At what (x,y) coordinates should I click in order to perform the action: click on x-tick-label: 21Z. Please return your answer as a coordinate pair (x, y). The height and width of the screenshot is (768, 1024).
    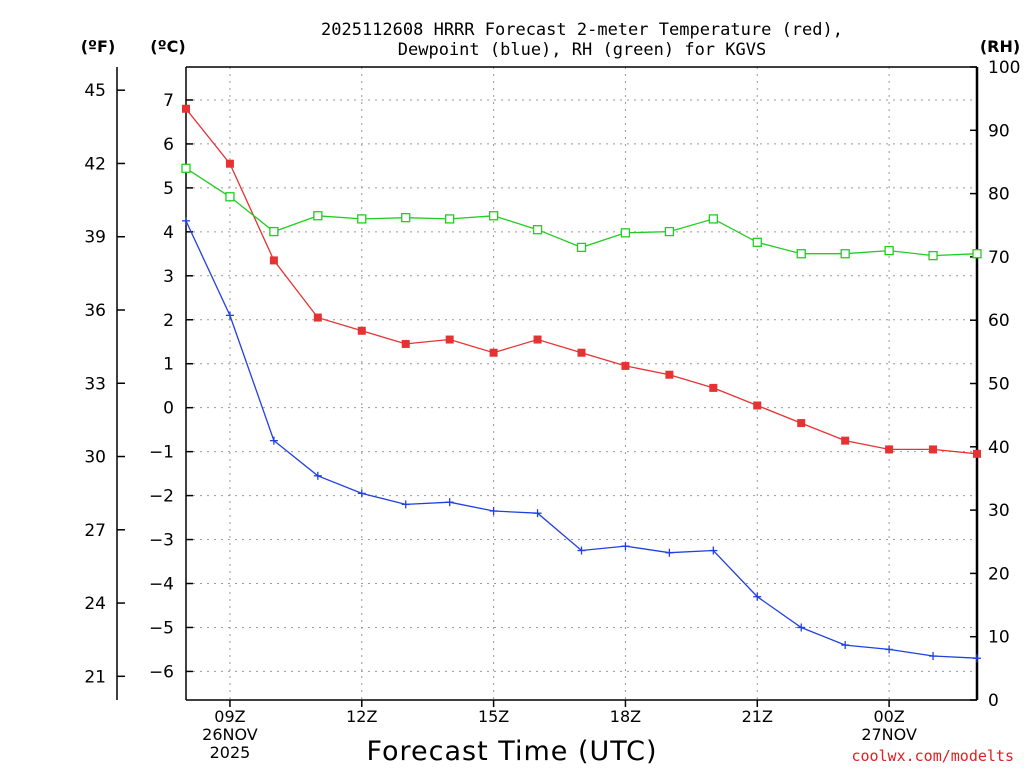
    Looking at the image, I should click on (757, 716).